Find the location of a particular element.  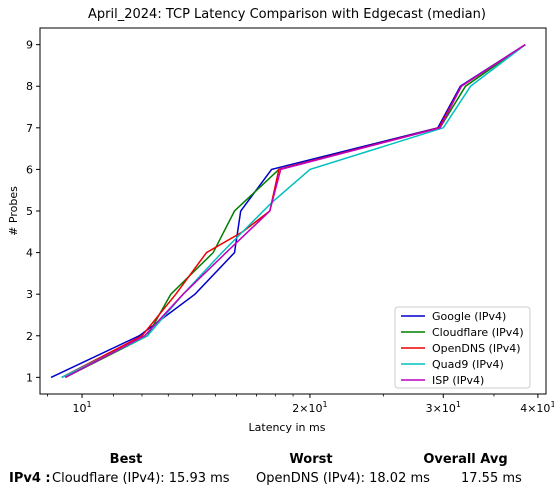

y-tick-label: 1 is located at coordinates (29, 377).